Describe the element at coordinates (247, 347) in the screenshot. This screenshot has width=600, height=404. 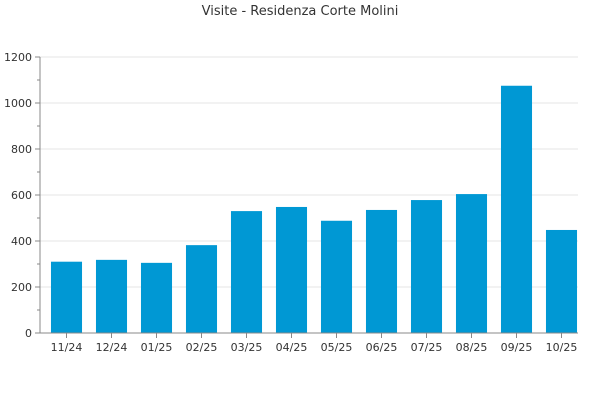
I see `x-tick-label: 03/25` at that location.